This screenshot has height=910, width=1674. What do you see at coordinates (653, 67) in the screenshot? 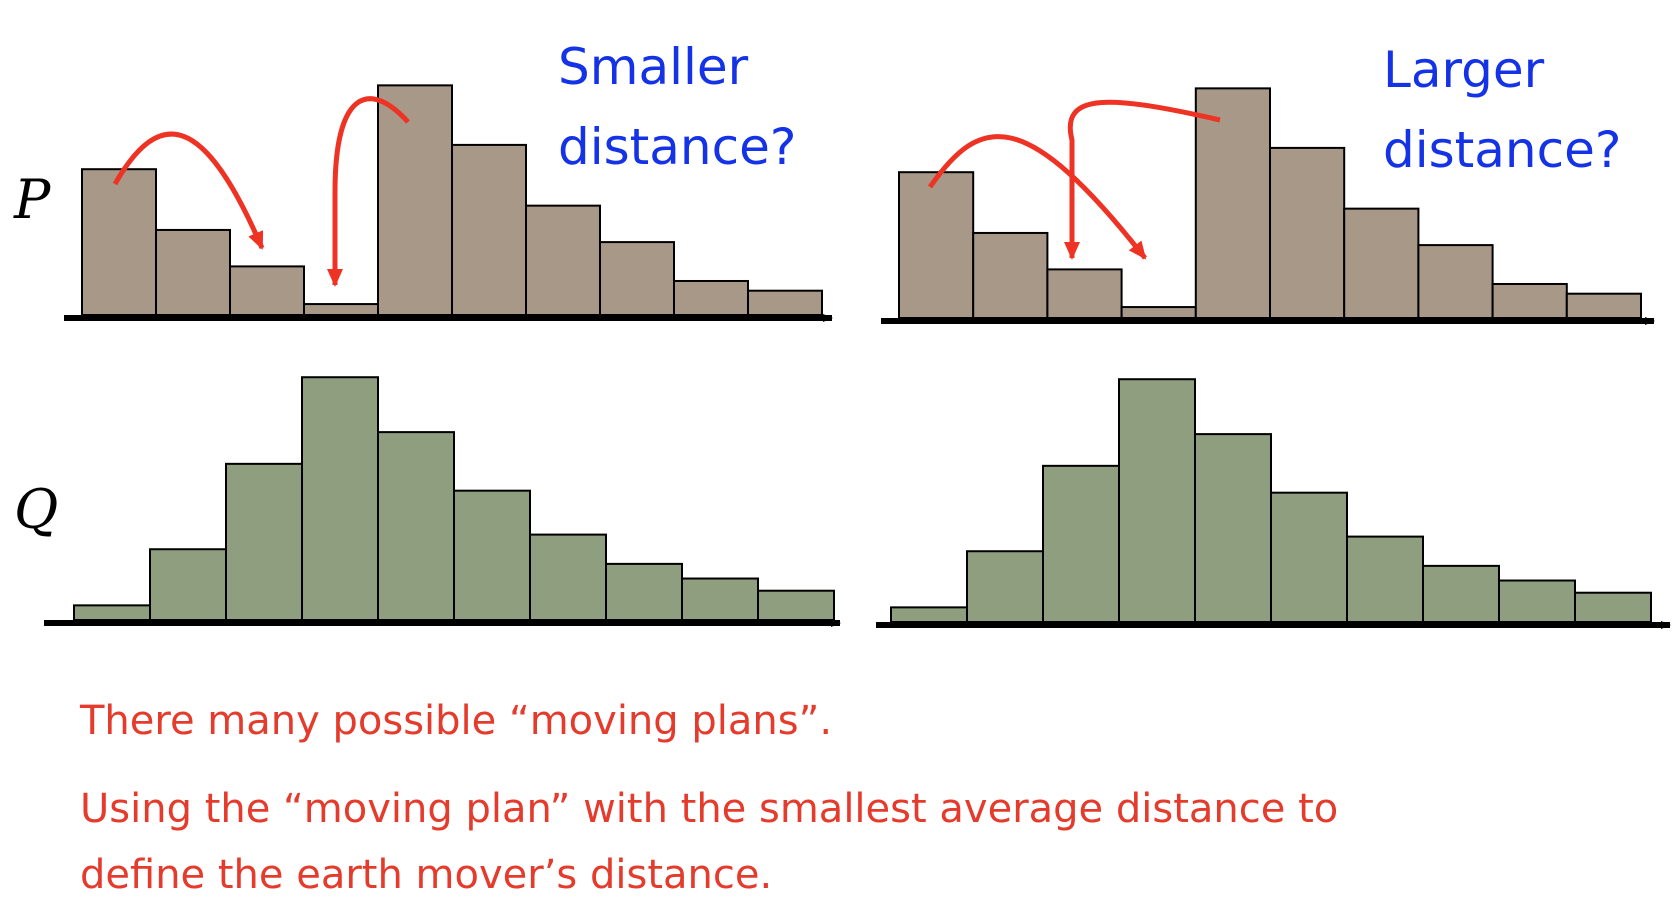
I see `question-line: Smaller` at bounding box center [653, 67].